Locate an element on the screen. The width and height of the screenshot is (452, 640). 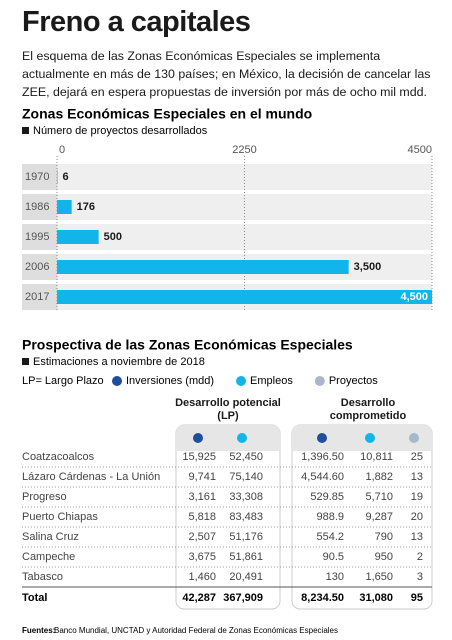
cell: 950 is located at coordinates (384, 557).